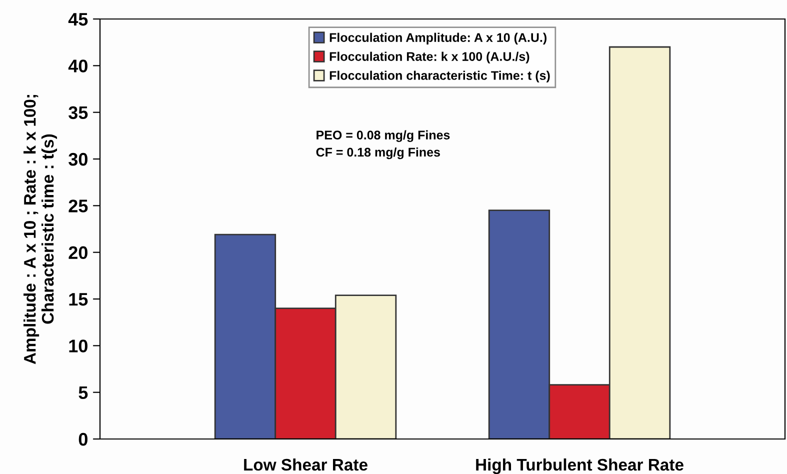  What do you see at coordinates (83, 393) in the screenshot?
I see `y-tick-label: 5` at bounding box center [83, 393].